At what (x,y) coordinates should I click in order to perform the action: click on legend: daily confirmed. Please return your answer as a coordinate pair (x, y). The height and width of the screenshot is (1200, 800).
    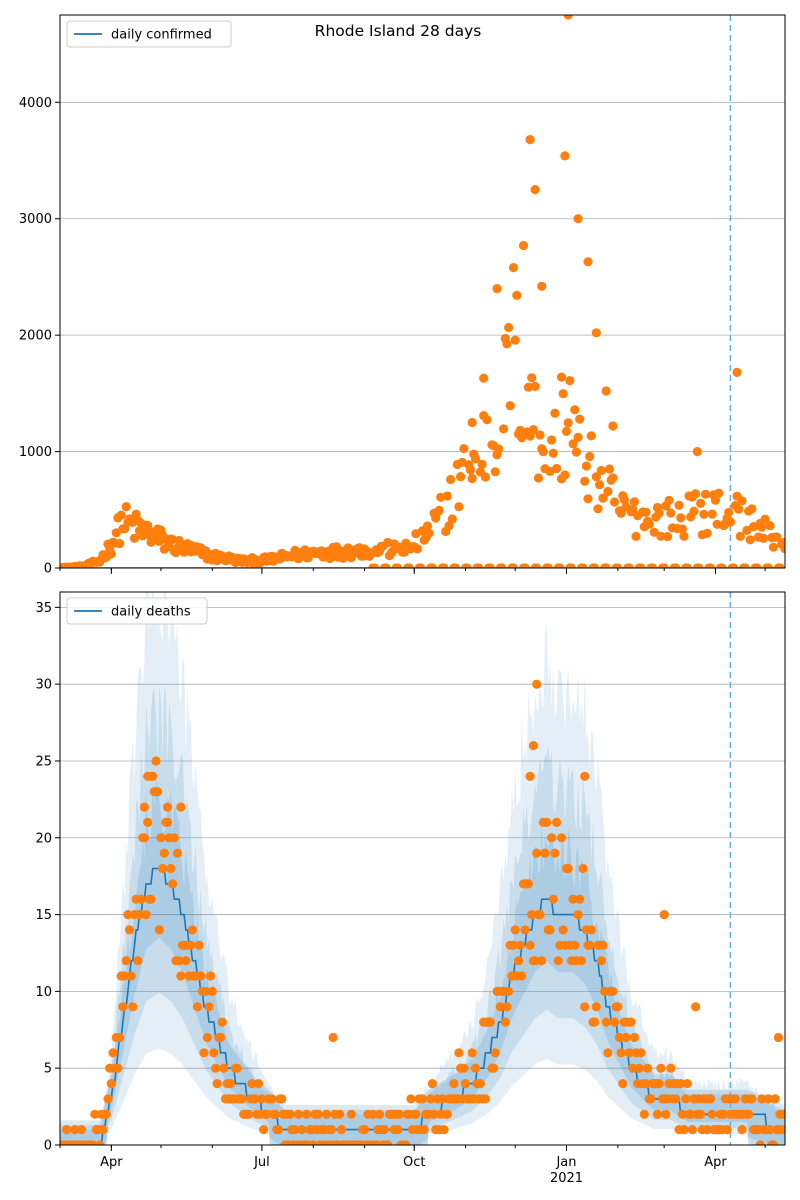
    Looking at the image, I should click on (149, 34).